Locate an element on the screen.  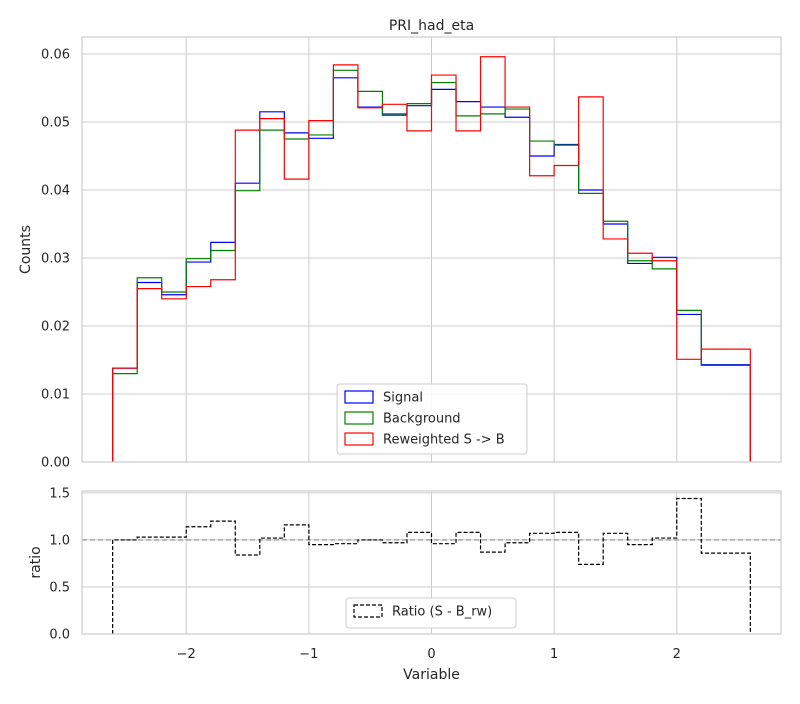
ratio-legend-box is located at coordinates (431, 613).